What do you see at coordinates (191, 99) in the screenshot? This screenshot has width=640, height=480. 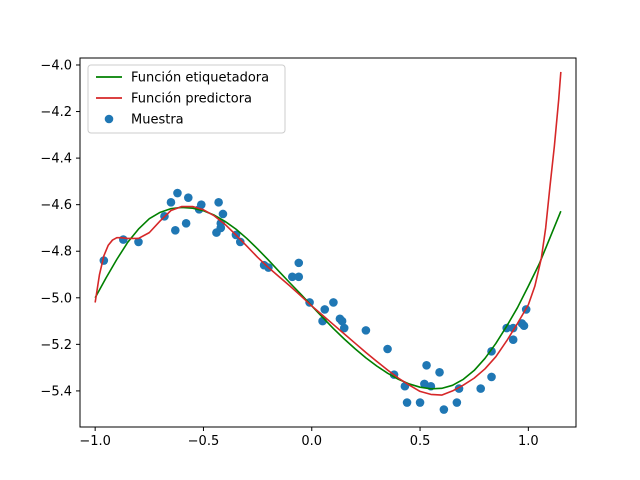 I see `legend-label: Función predictora` at bounding box center [191, 99].